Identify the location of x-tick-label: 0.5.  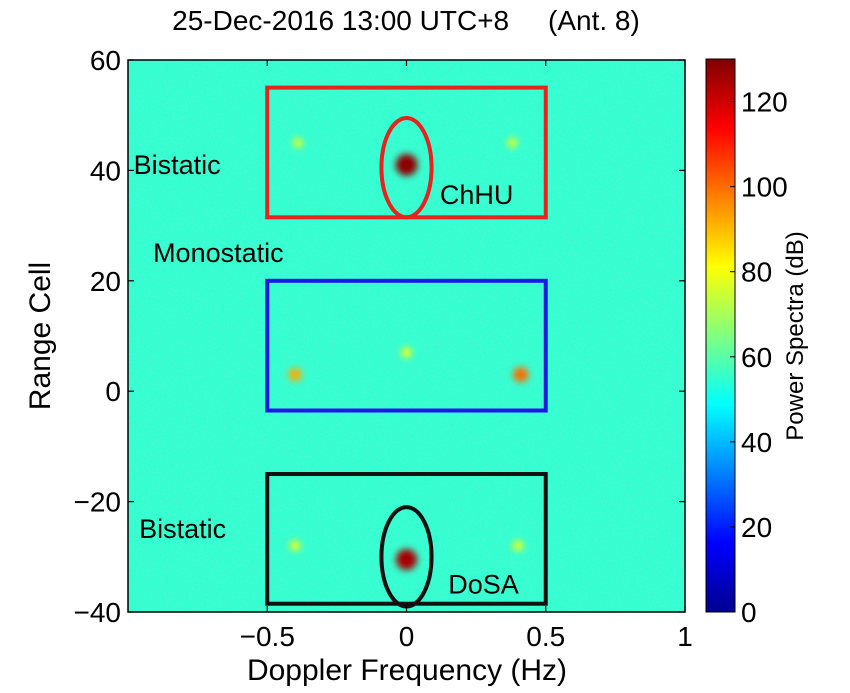
(545, 636).